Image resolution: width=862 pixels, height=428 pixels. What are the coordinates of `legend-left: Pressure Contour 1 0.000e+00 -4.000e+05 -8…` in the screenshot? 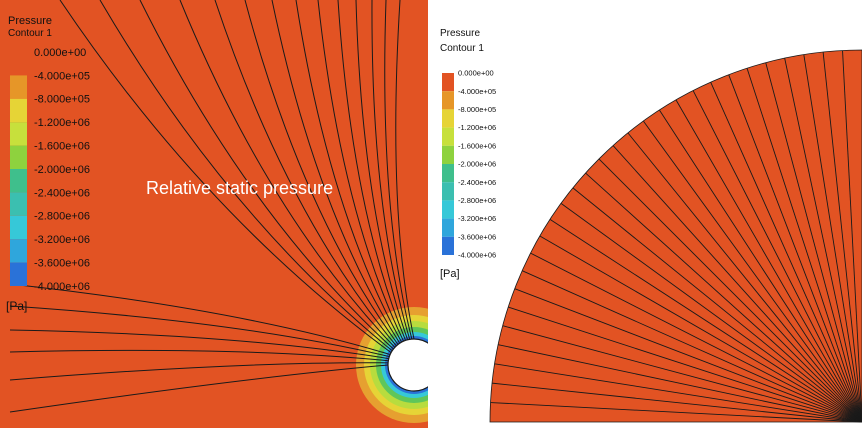 It's located at (48, 164).